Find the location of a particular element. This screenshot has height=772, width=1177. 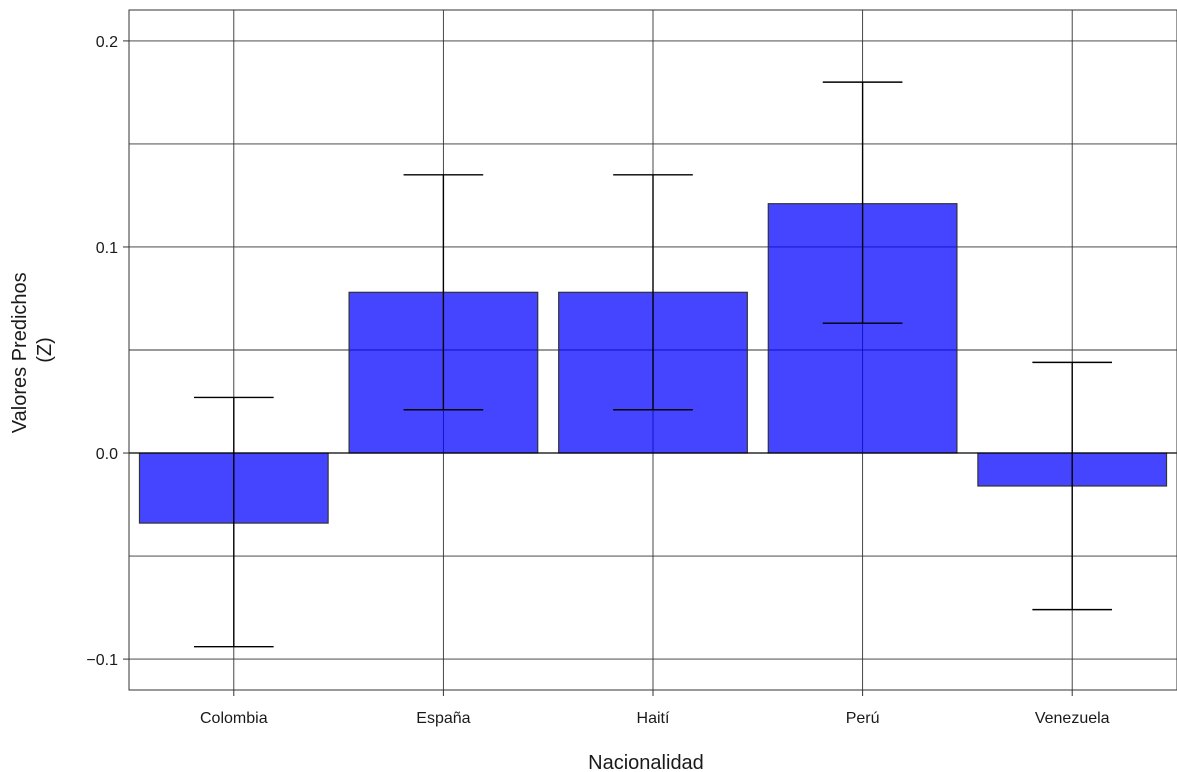

error-bar-perú is located at coordinates (862, 202).